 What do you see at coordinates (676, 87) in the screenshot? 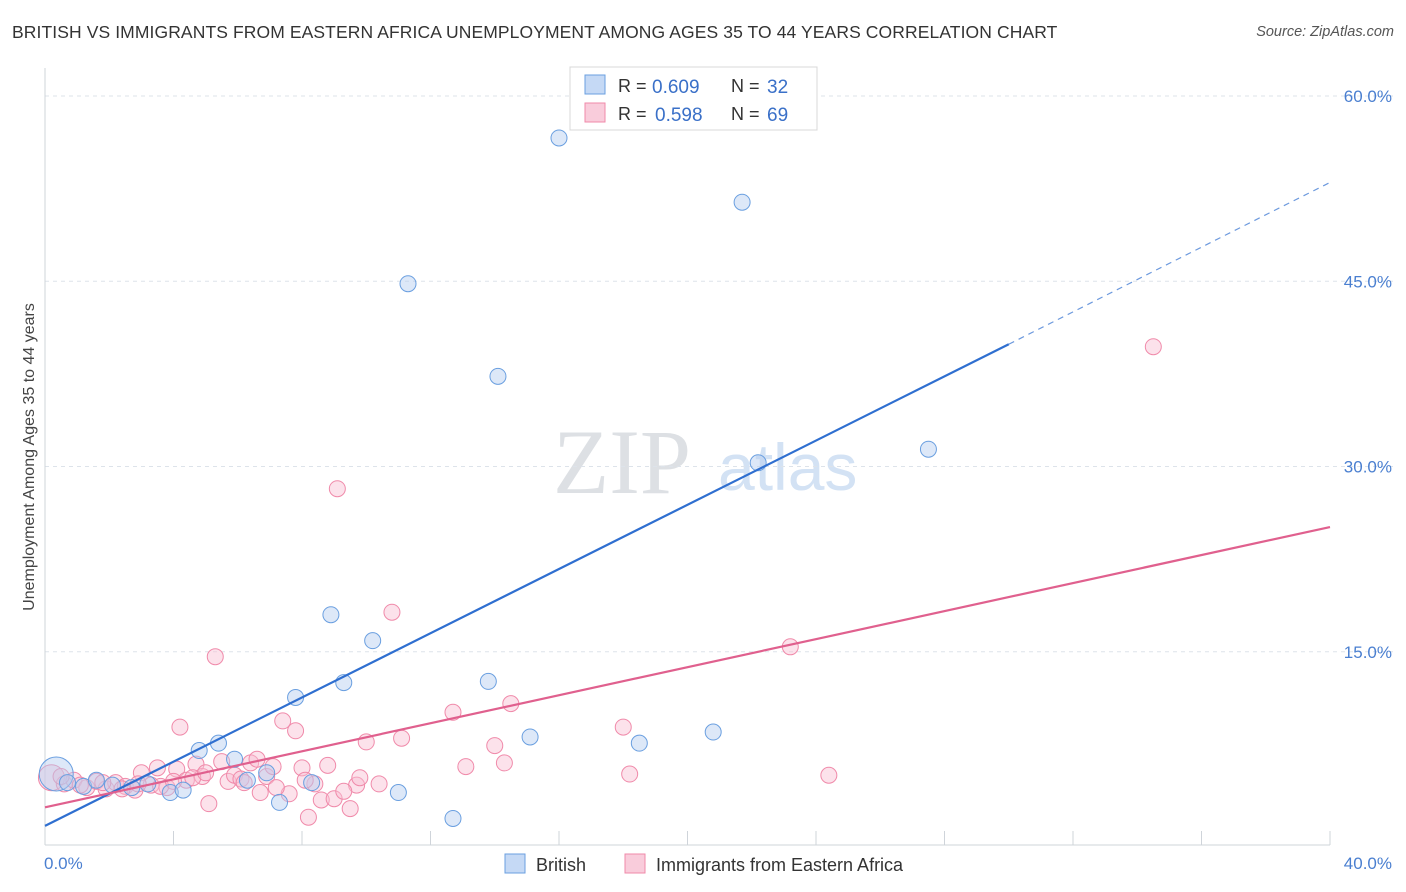
I see `legend-r-value-british: 0.609` at bounding box center [676, 87].